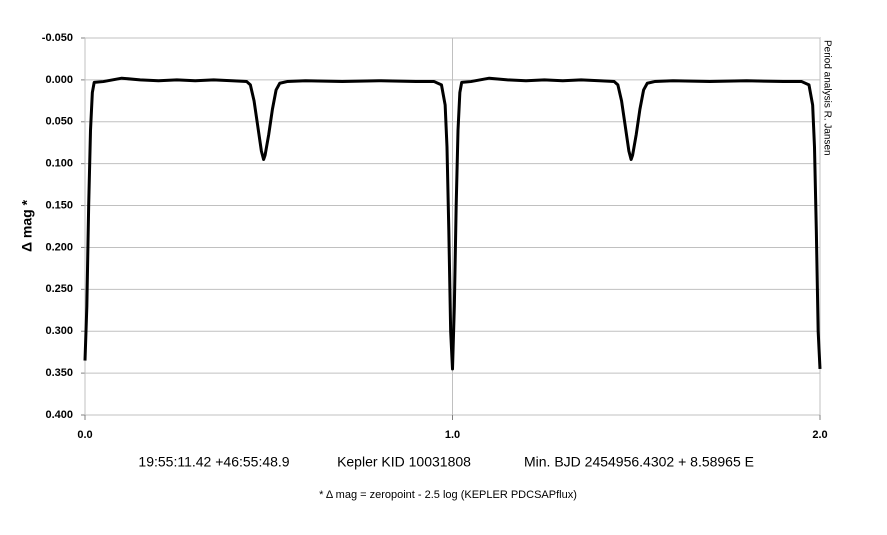 Image resolution: width=887 pixels, height=535 pixels. Describe the element at coordinates (59, 247) in the screenshot. I see `y-tick-label: 0.200` at that location.